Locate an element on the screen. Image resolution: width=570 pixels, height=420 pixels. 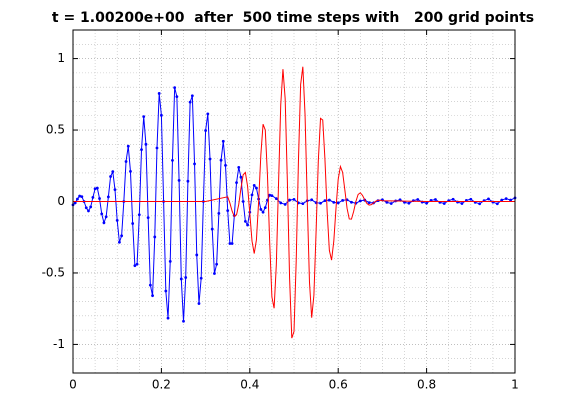
x-tick-label: 1 is located at coordinates (515, 385).